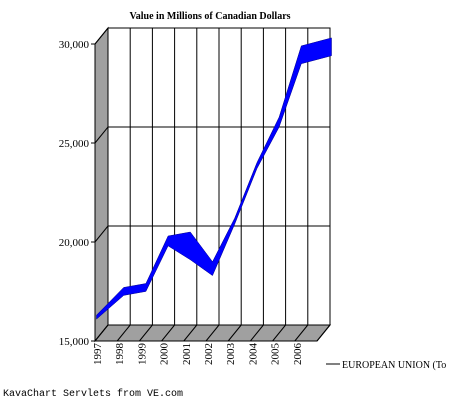 The height and width of the screenshot is (400, 450). I want to click on legend: EUROPEAN UNION (To, so click(386, 365).